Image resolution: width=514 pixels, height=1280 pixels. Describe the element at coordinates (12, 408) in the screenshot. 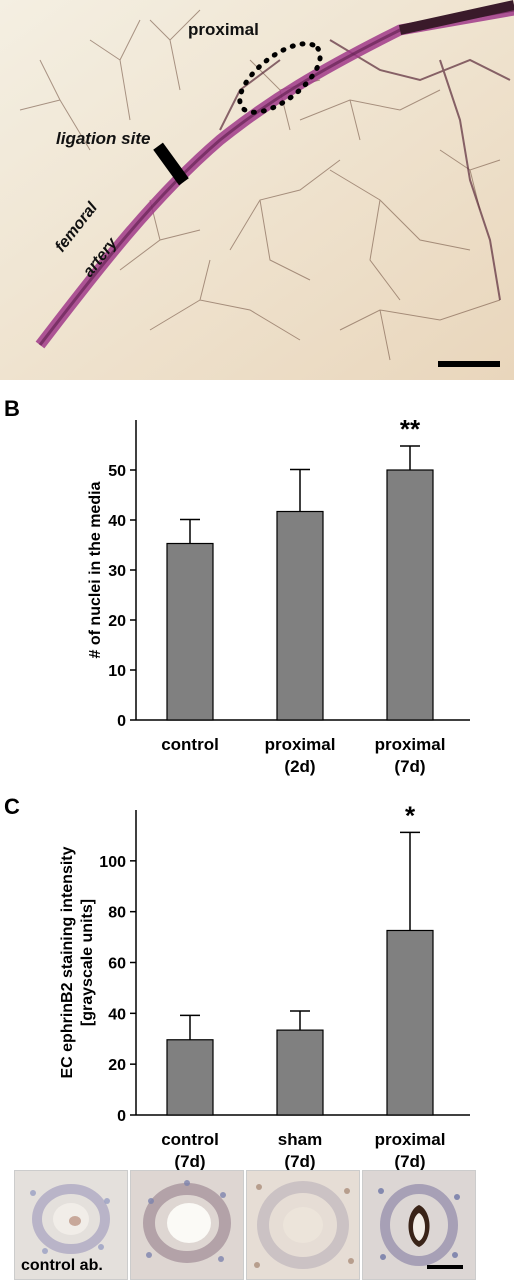

I see `panel-label-b: B` at that location.